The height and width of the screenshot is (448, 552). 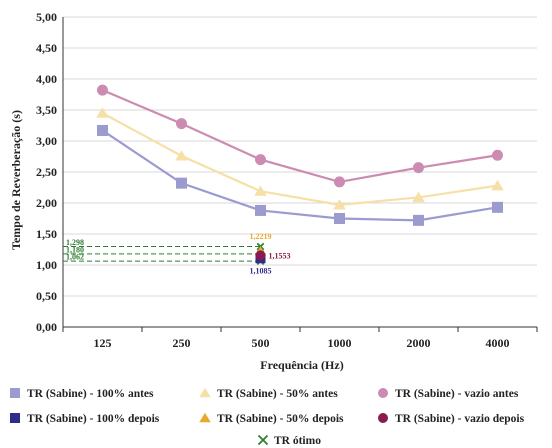 What do you see at coordinates (460, 419) in the screenshot?
I see `legend-label: TR (Sabine) - vazio depois` at bounding box center [460, 419].